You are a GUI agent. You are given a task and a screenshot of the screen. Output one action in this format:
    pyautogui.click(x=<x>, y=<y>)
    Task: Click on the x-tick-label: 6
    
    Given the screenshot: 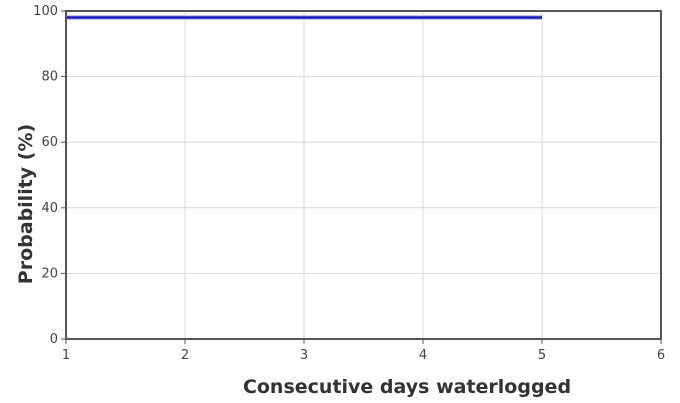 What is the action you would take?
    pyautogui.click(x=661, y=355)
    